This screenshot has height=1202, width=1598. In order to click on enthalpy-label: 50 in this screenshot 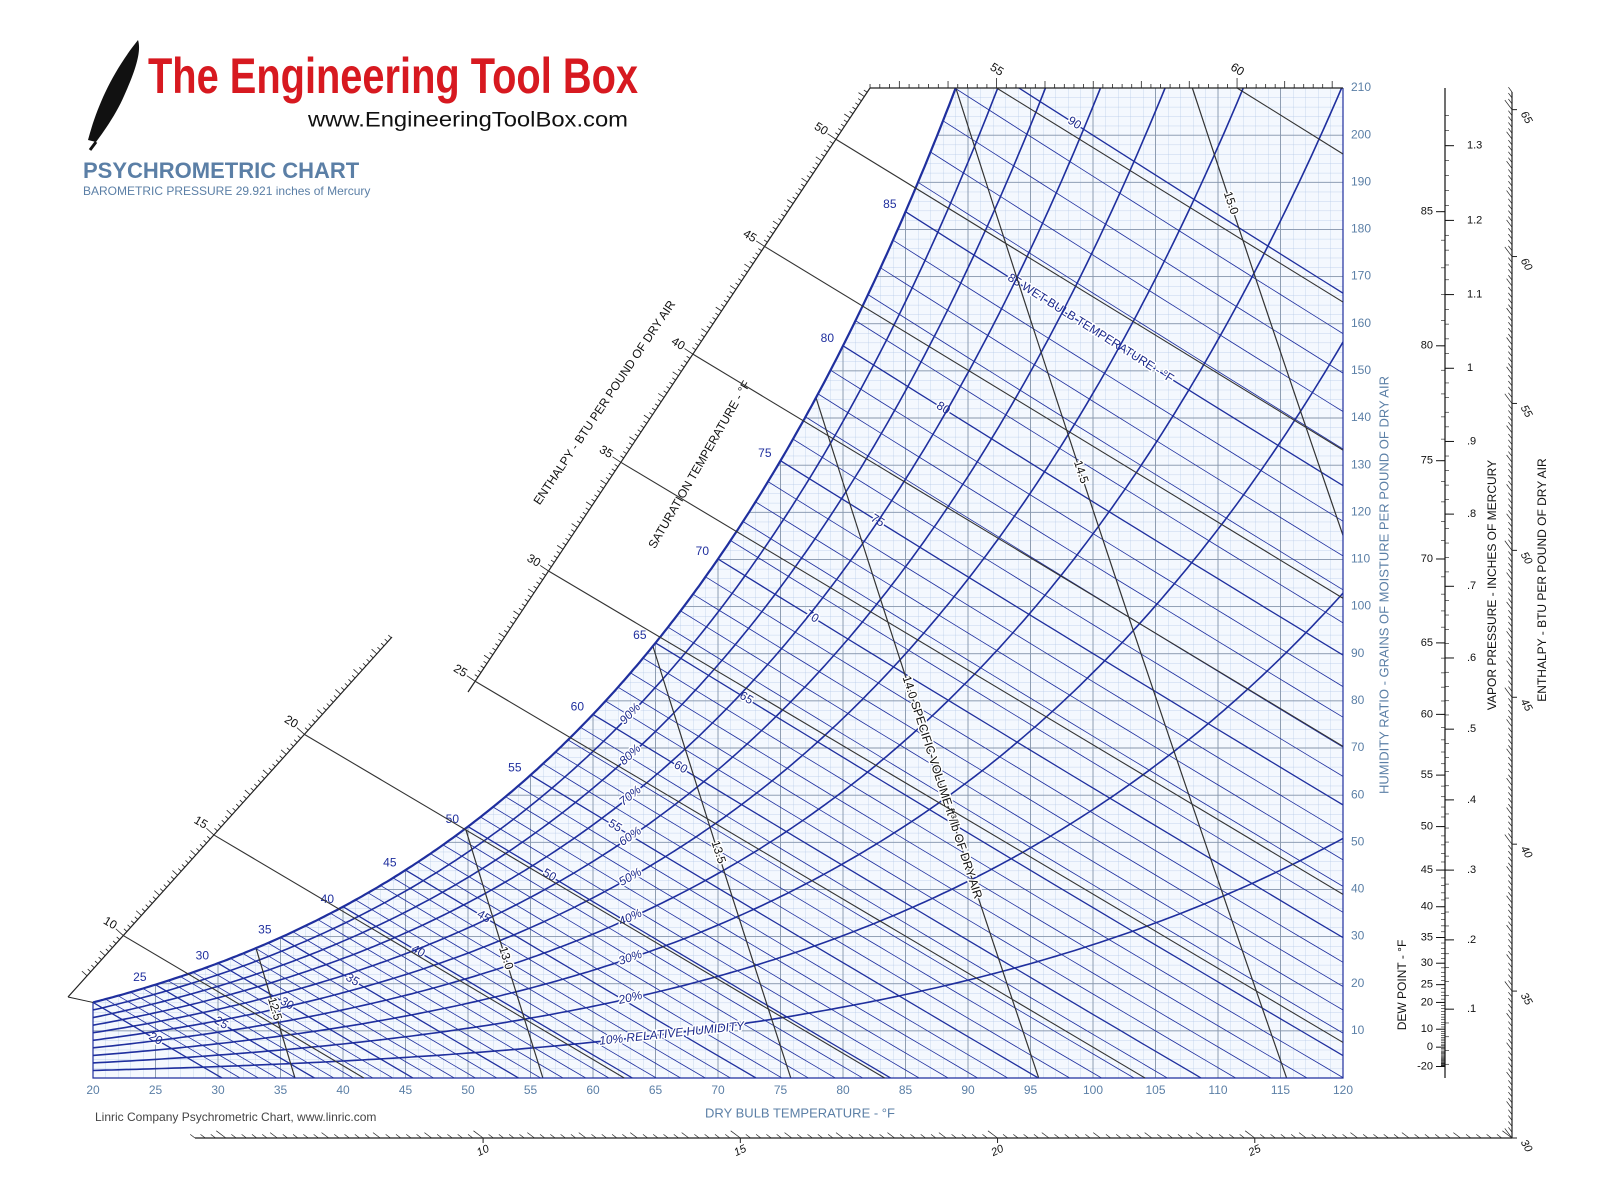, I will do `click(821, 128)`.